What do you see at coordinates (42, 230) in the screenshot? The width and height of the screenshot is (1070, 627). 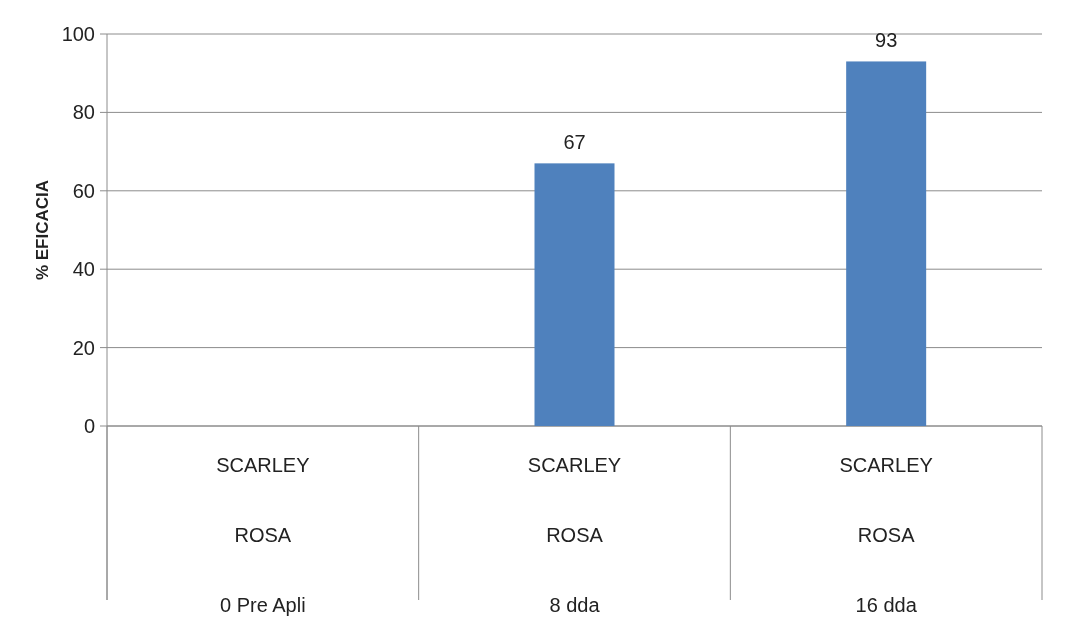 I see `y-axis-title: % EFICACIA` at bounding box center [42, 230].